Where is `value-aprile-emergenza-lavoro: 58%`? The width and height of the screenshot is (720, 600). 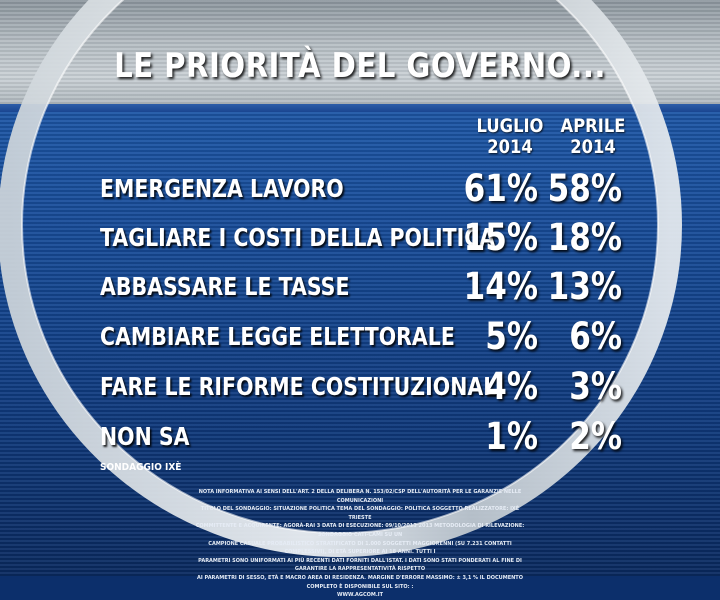 value-aprile-emergenza-lavoro: 58% is located at coordinates (584, 188).